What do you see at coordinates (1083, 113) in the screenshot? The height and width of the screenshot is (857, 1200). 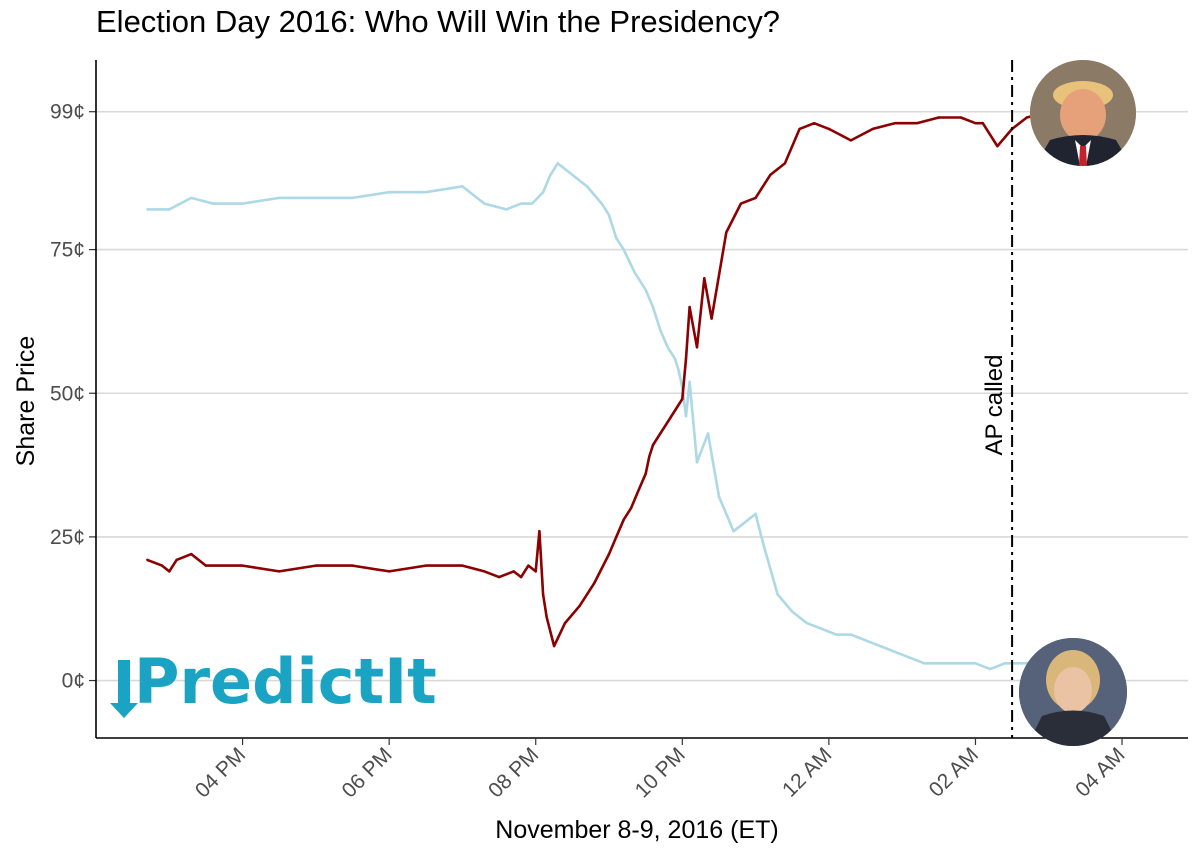 I see `trump-photo` at bounding box center [1083, 113].